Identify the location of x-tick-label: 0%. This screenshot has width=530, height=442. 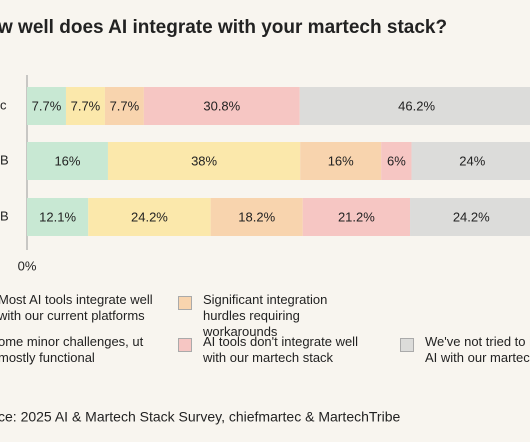
(27, 265).